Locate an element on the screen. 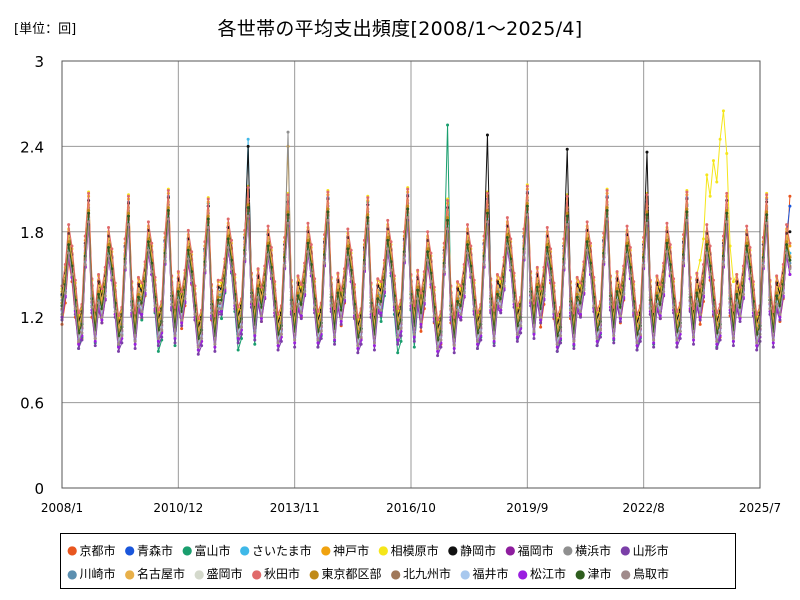 The width and height of the screenshot is (800, 600). legend-label: 津市 is located at coordinates (599, 574).